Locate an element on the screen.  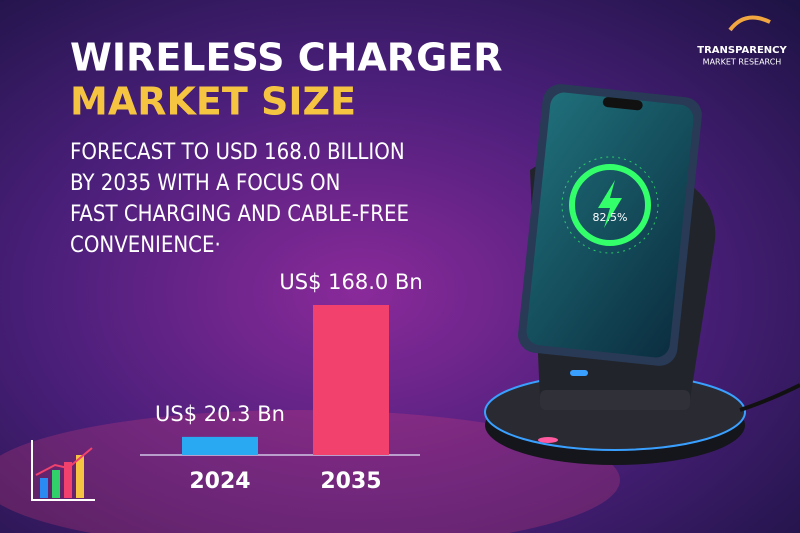
chart-title: WIRELESS CHARGER is located at coordinates (286, 58).